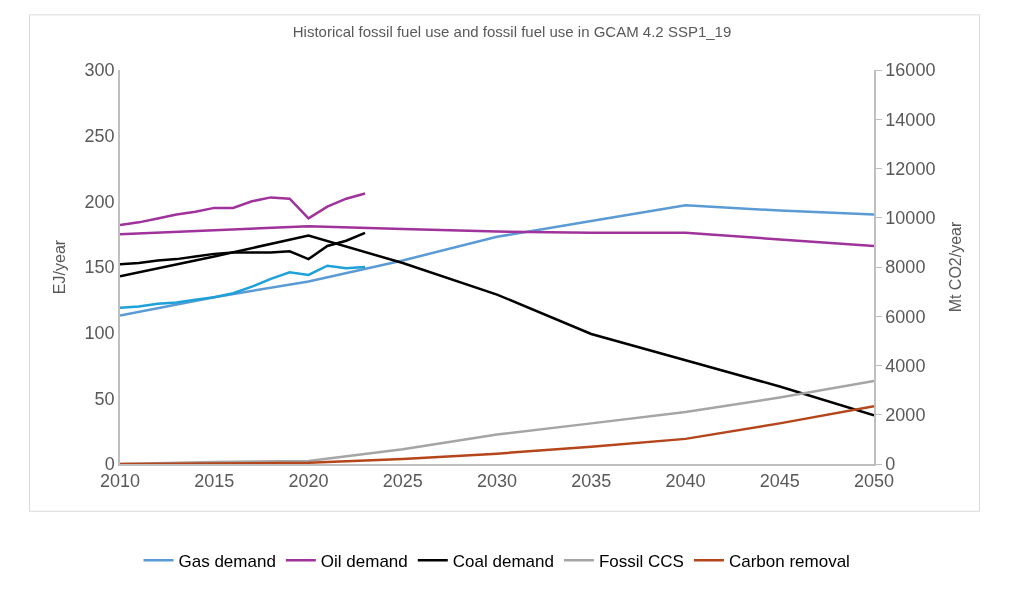 The height and width of the screenshot is (591, 1024). I want to click on y2-tick-label: 4000, so click(905, 365).